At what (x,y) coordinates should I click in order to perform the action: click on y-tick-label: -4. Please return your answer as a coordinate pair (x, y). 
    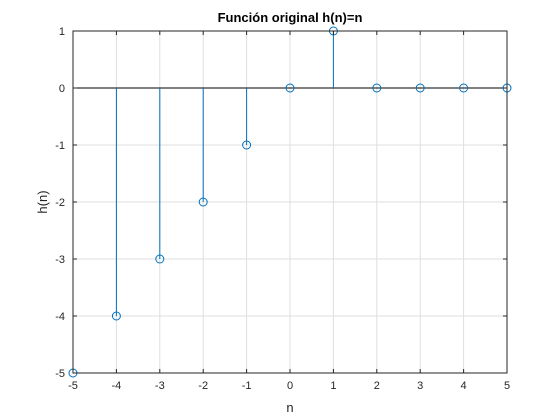
    Looking at the image, I should click on (60, 317).